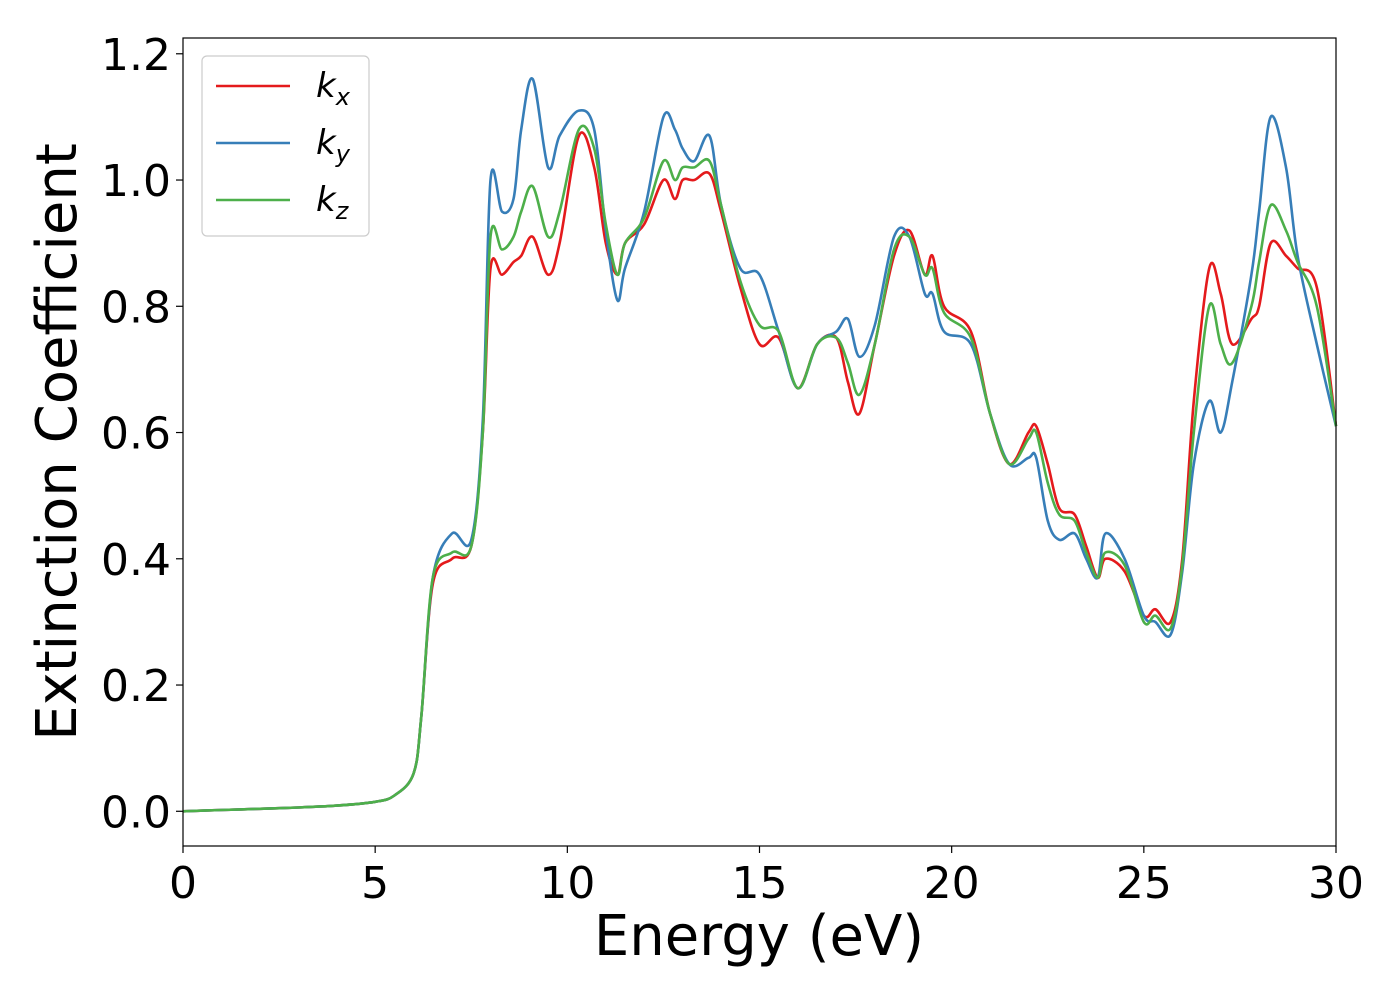  What do you see at coordinates (136, 560) in the screenshot?
I see `y-tick-label: 0.4` at bounding box center [136, 560].